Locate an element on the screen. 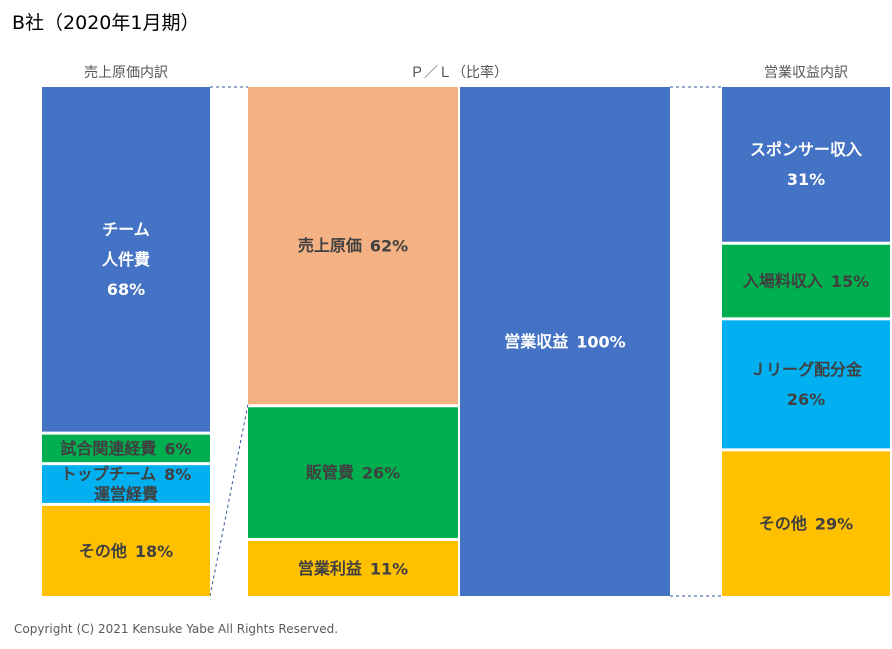  pl_revenue-segment-0-percent: 100% is located at coordinates (600, 341).